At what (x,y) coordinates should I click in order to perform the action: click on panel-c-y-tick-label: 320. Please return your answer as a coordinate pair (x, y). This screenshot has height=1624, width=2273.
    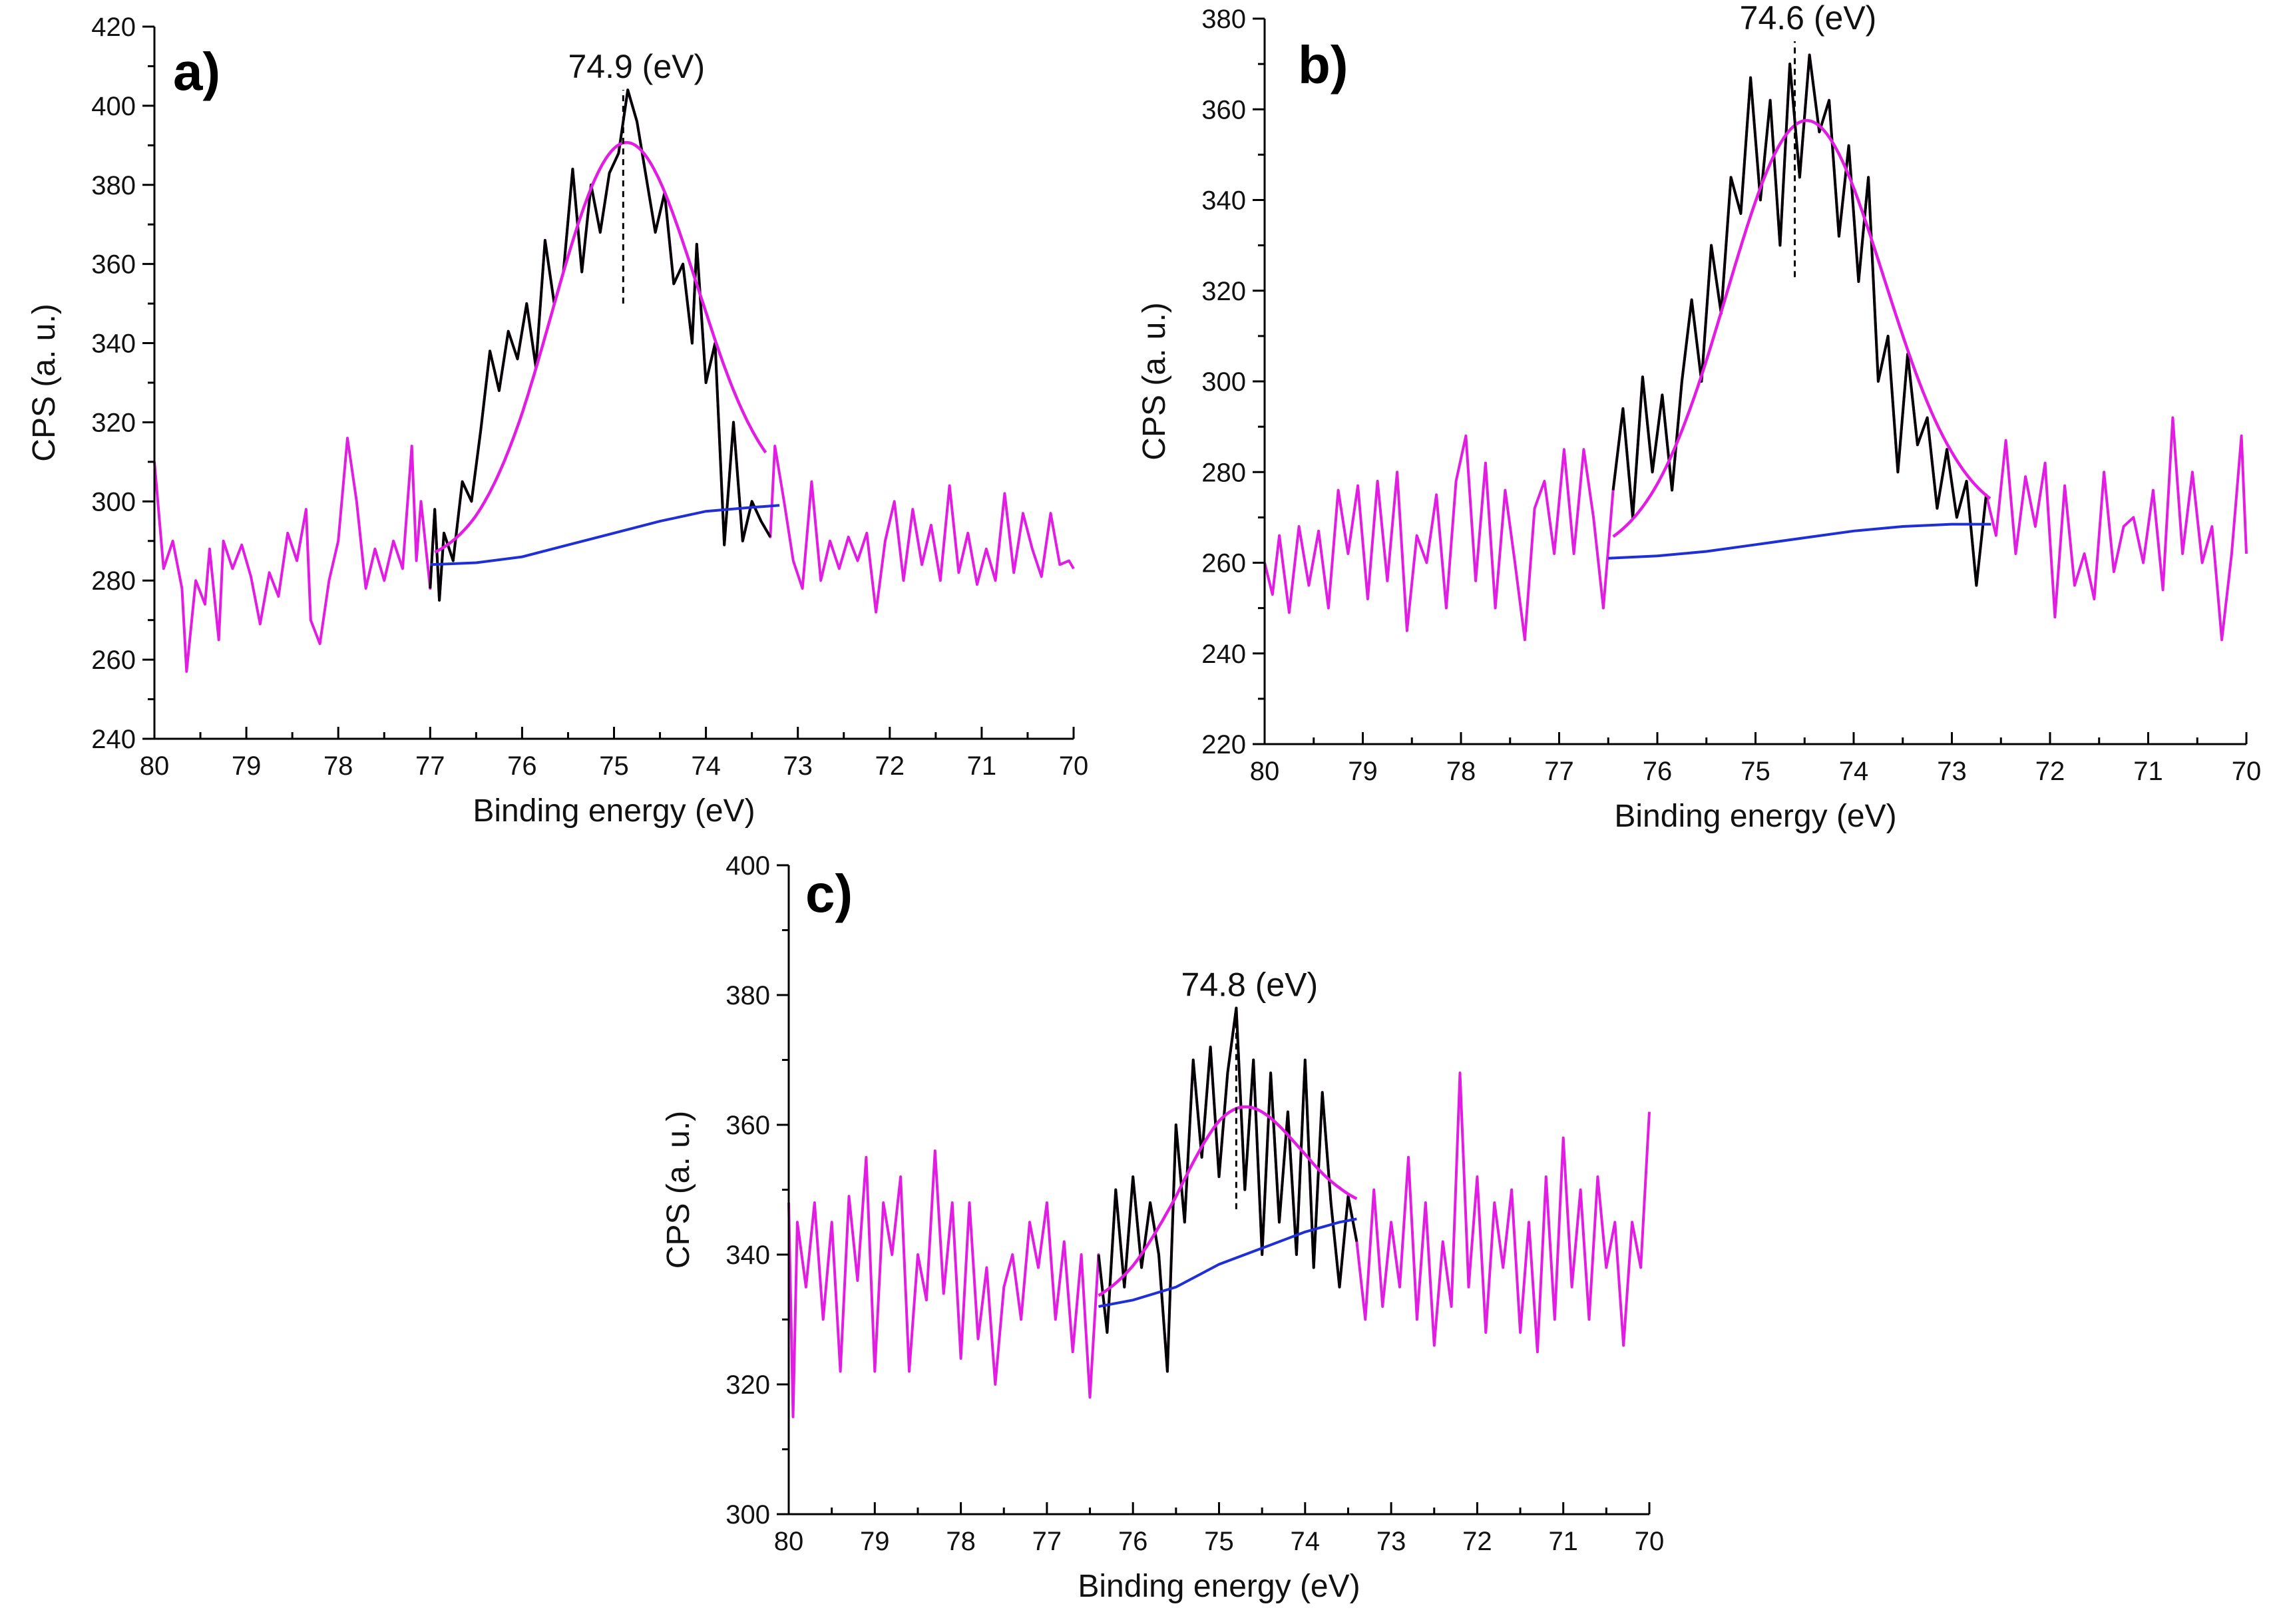
    Looking at the image, I should click on (747, 1385).